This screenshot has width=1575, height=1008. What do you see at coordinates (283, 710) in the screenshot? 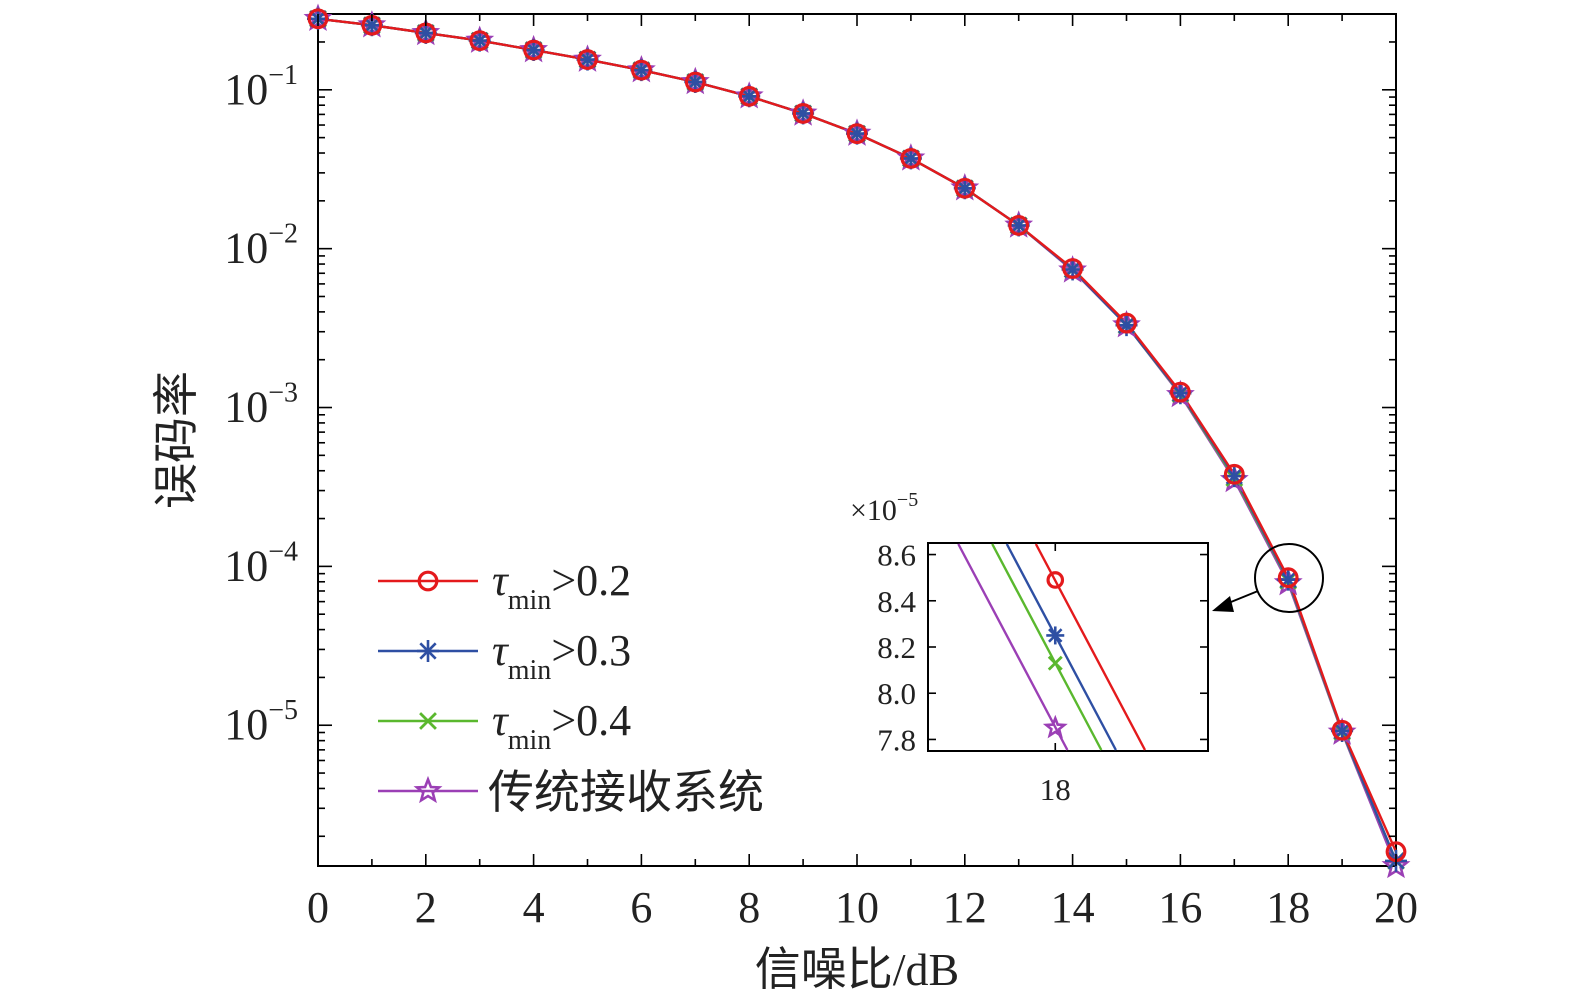
I see `y-tick-label-exponent: −5` at bounding box center [283, 710].